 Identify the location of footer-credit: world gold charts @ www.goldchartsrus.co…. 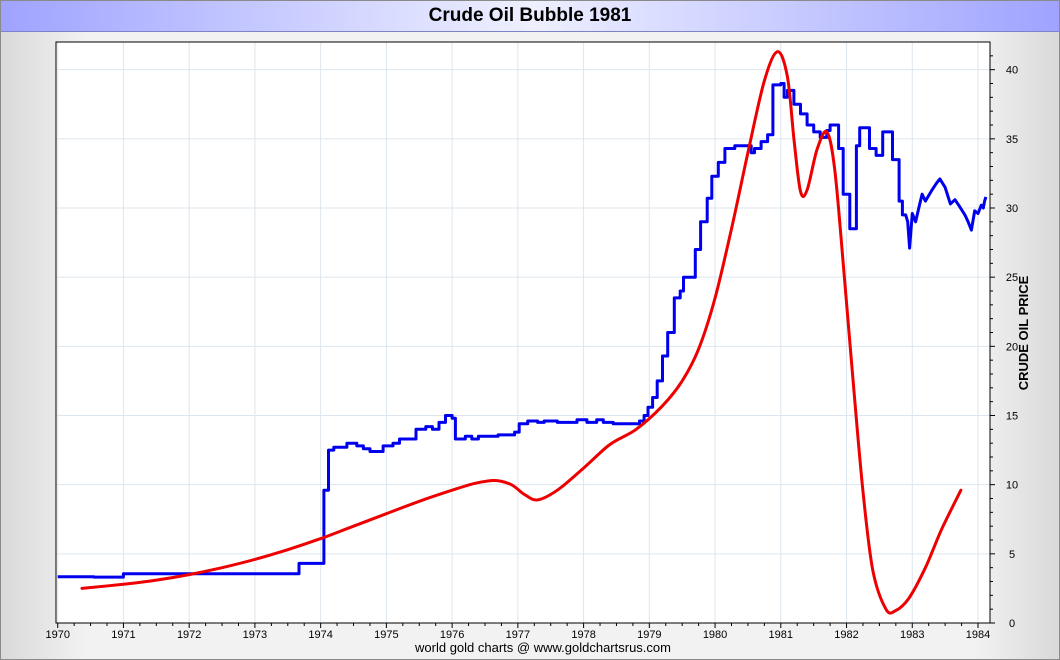
(542, 647).